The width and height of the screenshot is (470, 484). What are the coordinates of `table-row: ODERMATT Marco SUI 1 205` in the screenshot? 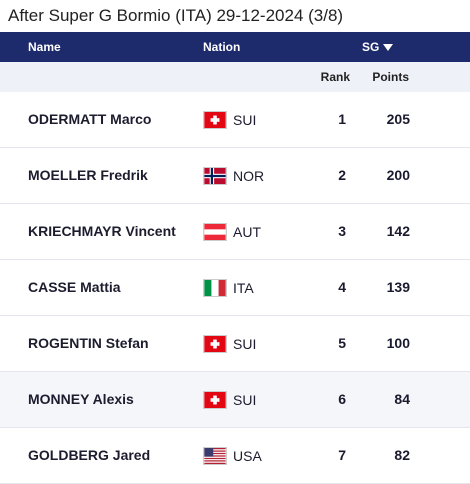 It's located at (235, 120).